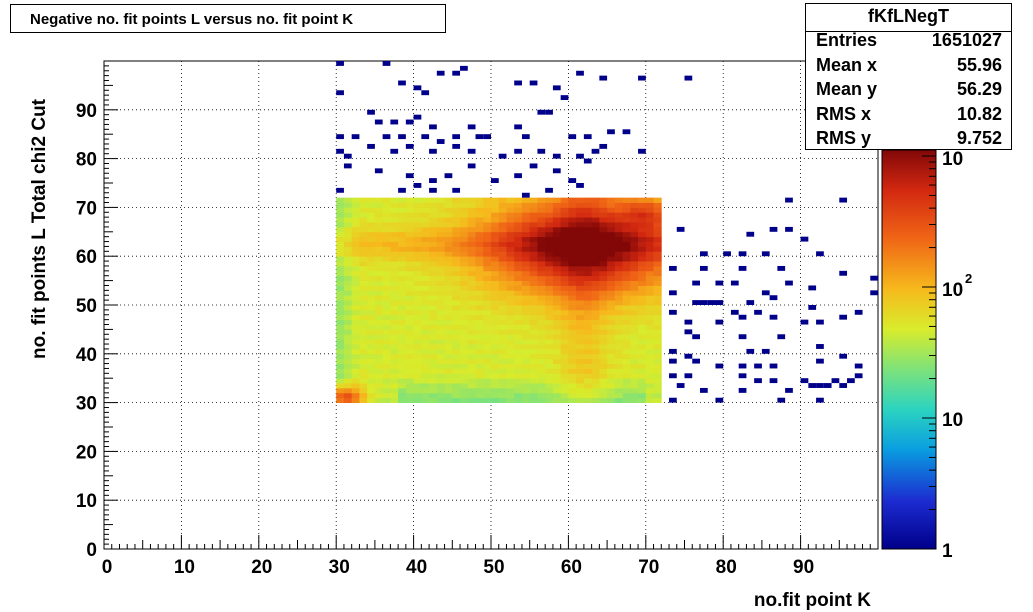 The image size is (1033, 612). What do you see at coordinates (812, 600) in the screenshot?
I see `x-axis-label: no.fit point K` at bounding box center [812, 600].